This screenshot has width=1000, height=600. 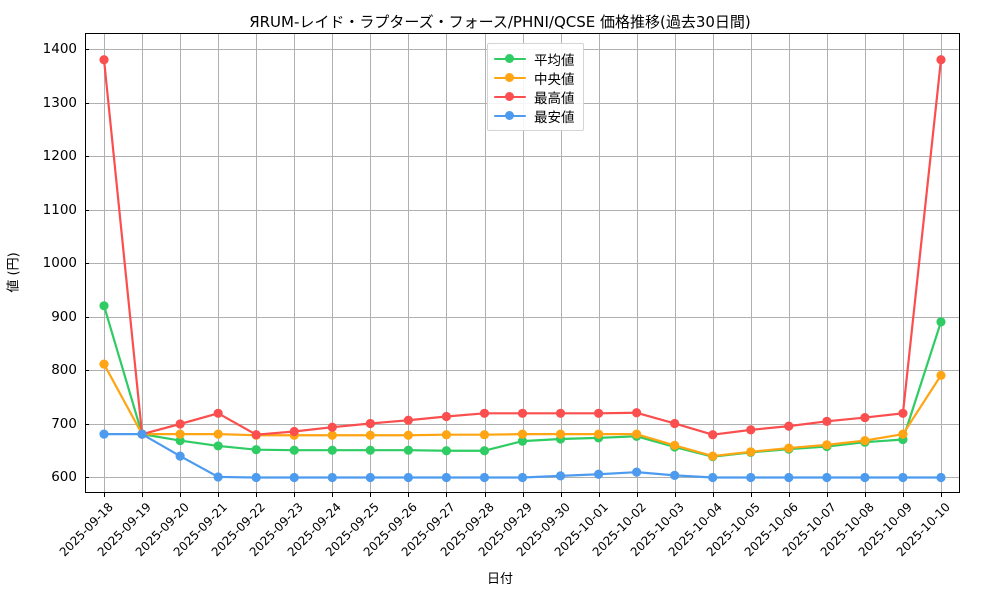 I want to click on y-tick-label: 600, so click(x=64, y=477).